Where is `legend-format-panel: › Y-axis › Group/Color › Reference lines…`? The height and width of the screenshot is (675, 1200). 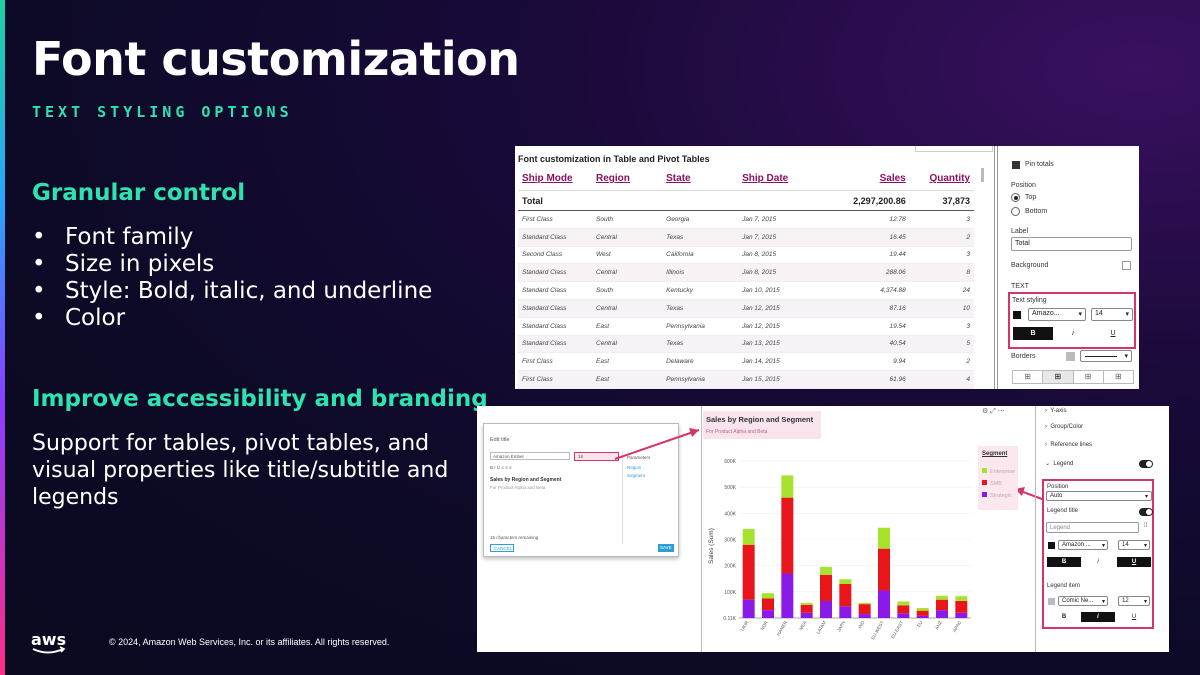
legend-format-panel: › Y-axis › Group/Color › Reference lines… is located at coordinates (1105, 529).